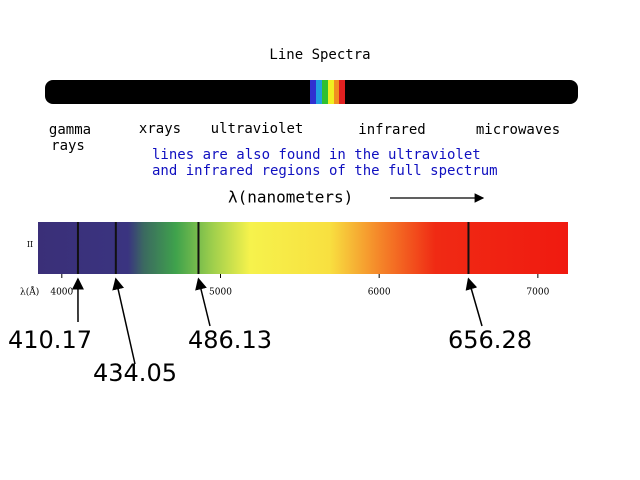 Image resolution: width=640 pixels, height=480 pixels. Describe the element at coordinates (230, 340) in the screenshot. I see `line-label: 486.13` at that location.